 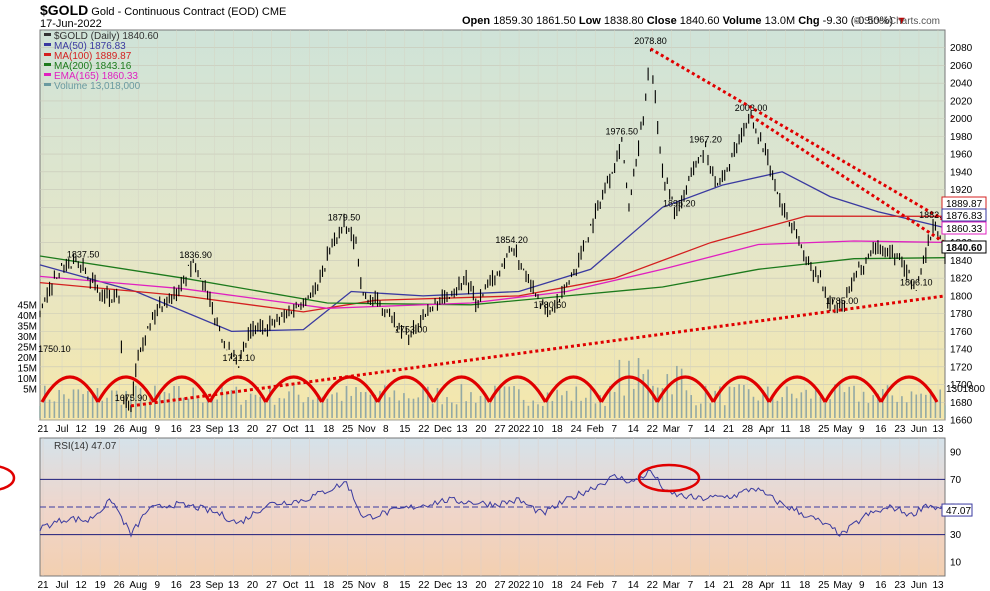 I want to click on x-tick-label: 13, so click(x=462, y=429).